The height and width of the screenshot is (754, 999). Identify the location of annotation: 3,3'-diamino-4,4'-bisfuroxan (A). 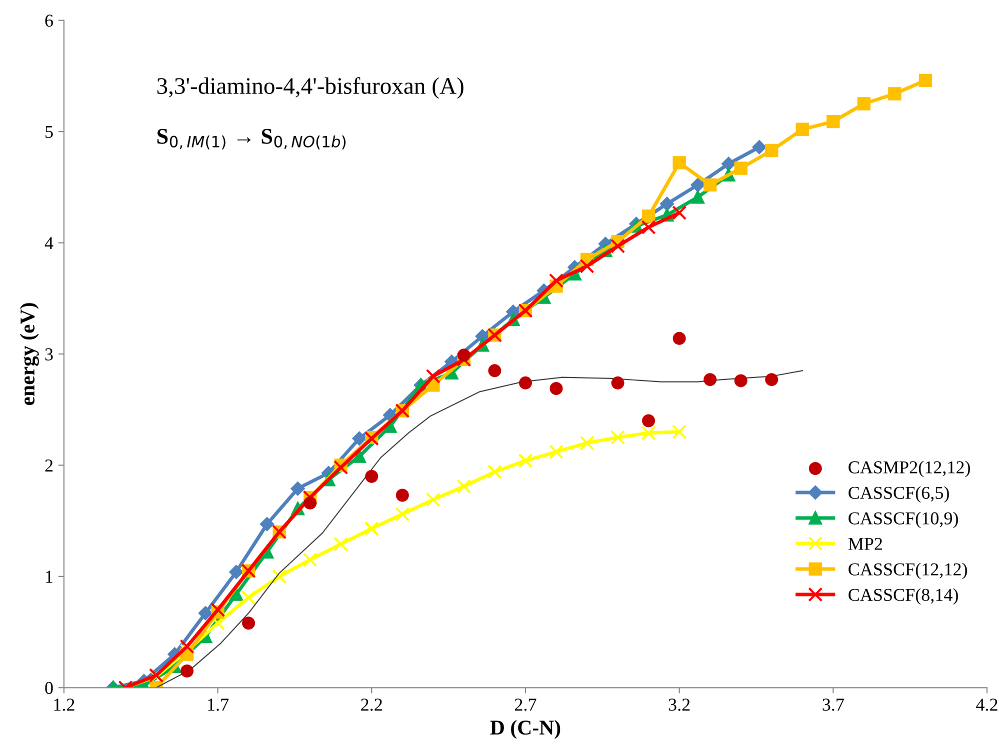
(310, 88).